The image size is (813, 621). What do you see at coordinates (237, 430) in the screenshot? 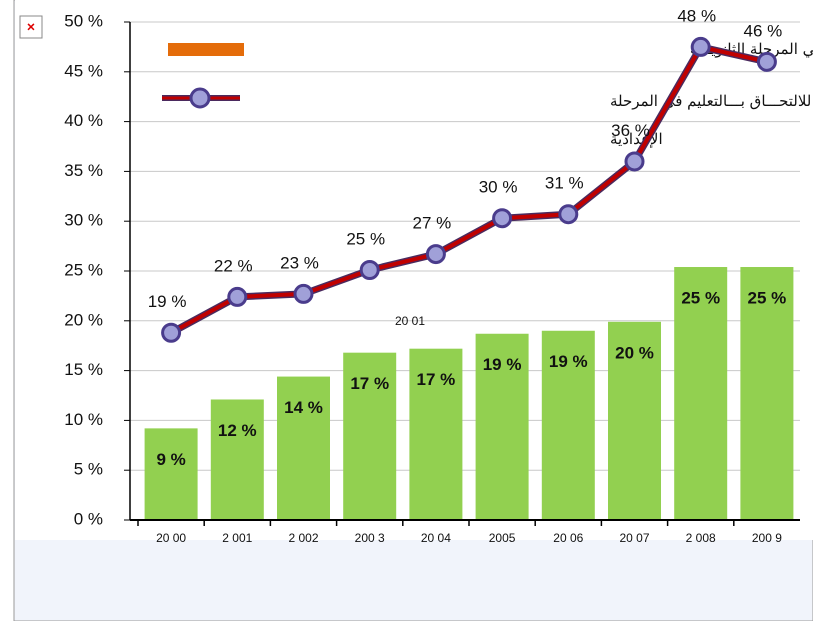
I see `bar-value-label: 12 %` at bounding box center [237, 430].